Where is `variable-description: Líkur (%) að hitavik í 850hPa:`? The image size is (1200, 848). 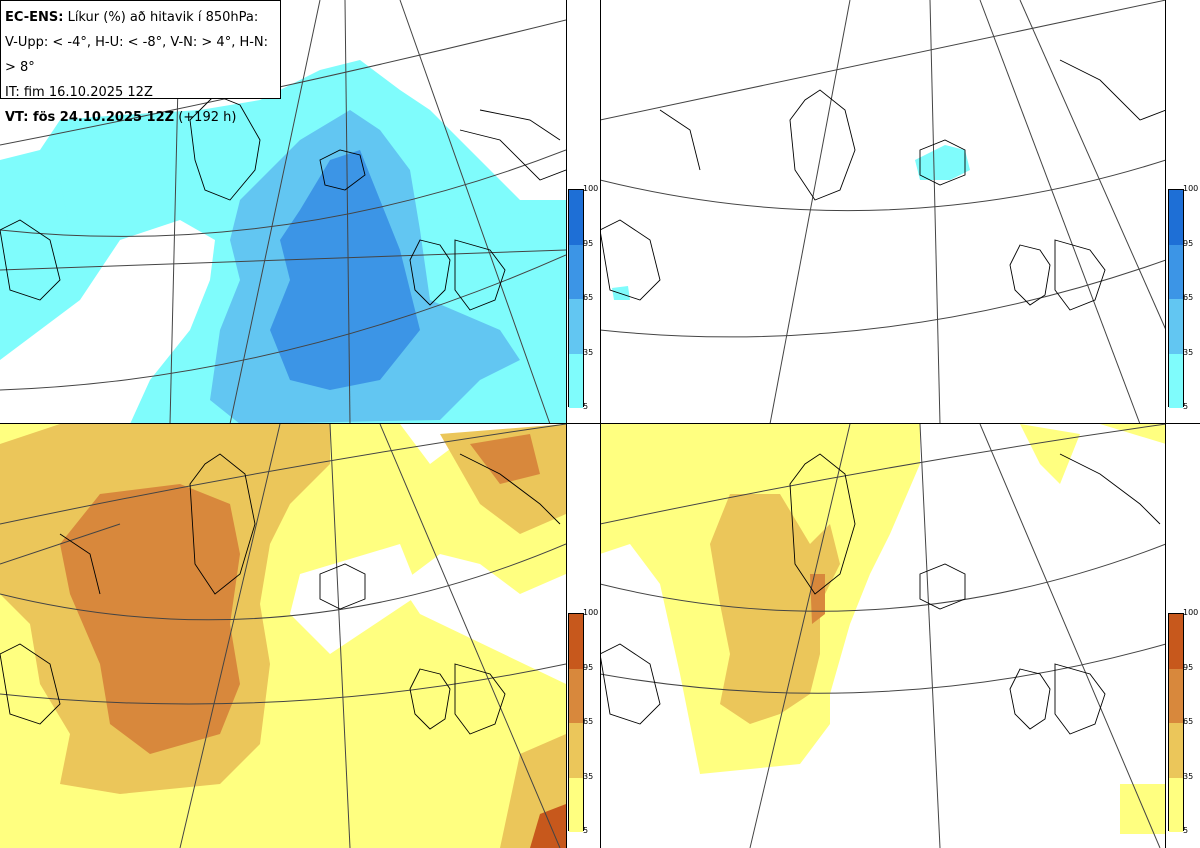 variable-description: Líkur (%) að hitavik í 850hPa: is located at coordinates (163, 17).